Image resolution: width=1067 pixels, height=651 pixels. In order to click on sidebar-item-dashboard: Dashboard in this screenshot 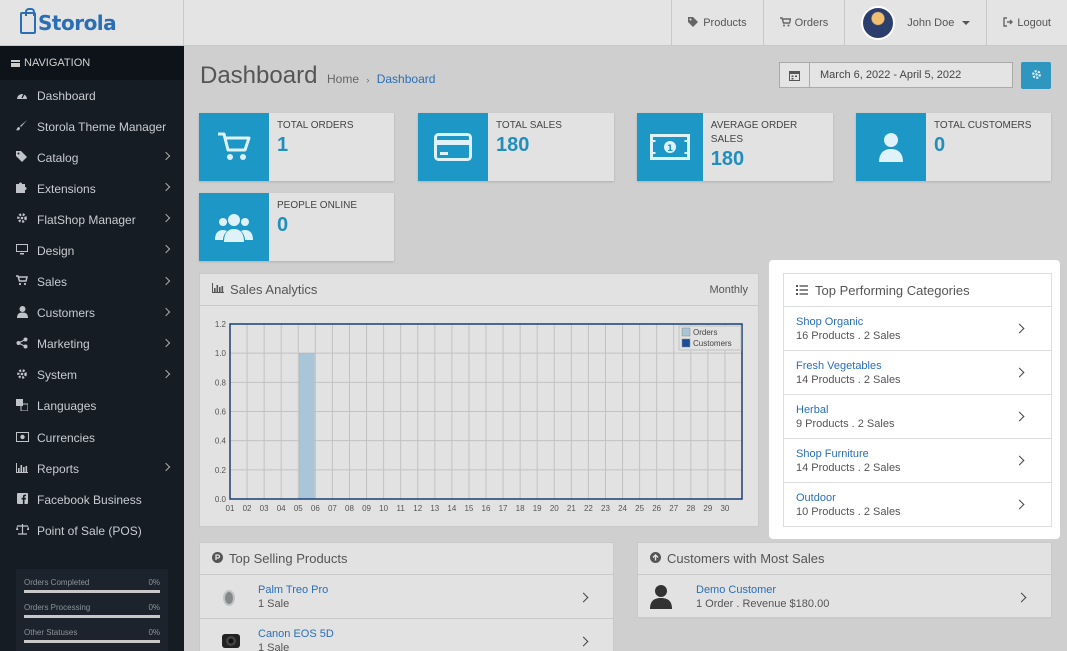, I will do `click(92, 95)`.